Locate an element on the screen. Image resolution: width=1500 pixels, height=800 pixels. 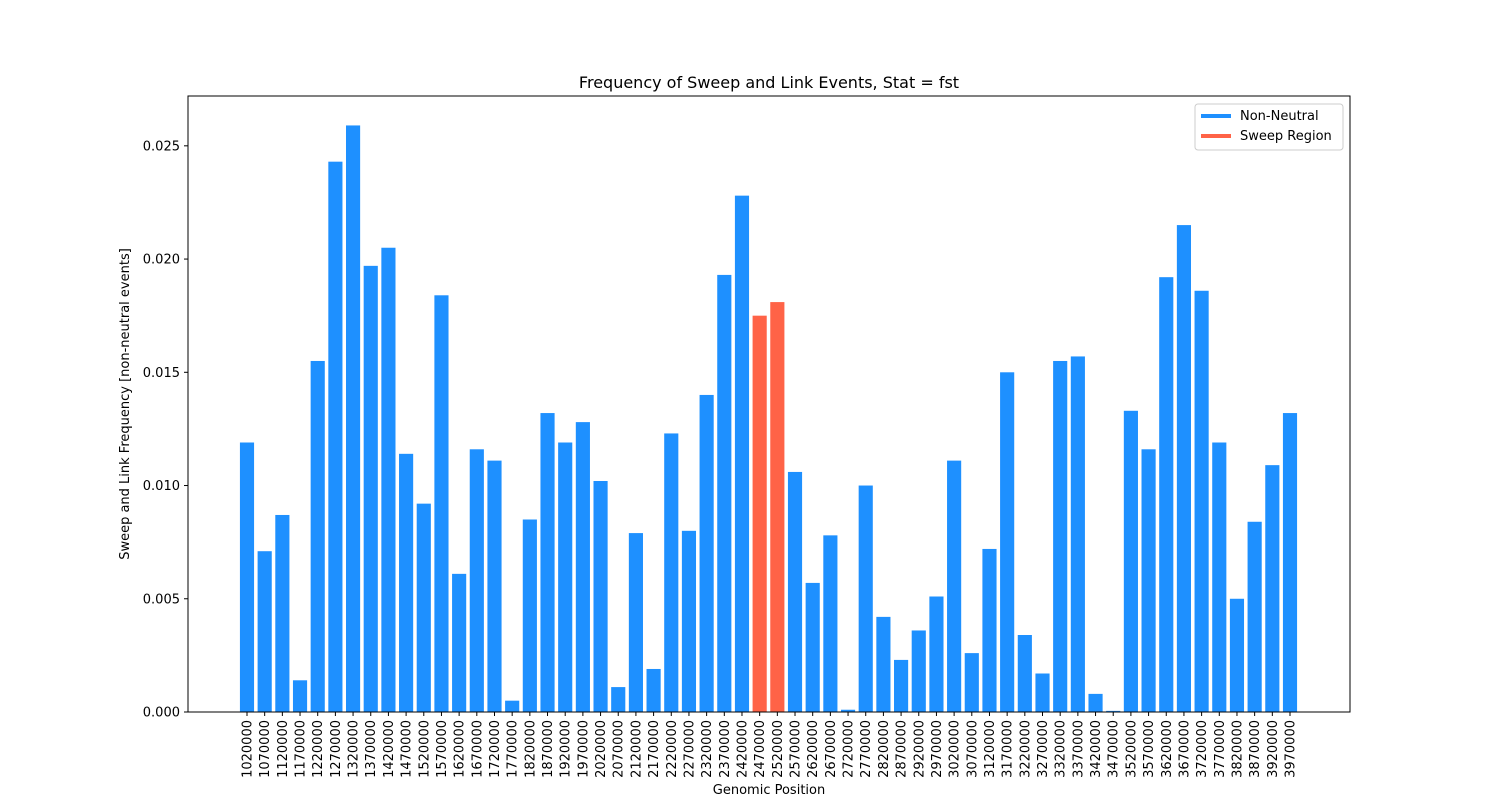
y-axis: 0.000 0.005 0.010 0.015 0.020 0.025 is located at coordinates (165, 430).